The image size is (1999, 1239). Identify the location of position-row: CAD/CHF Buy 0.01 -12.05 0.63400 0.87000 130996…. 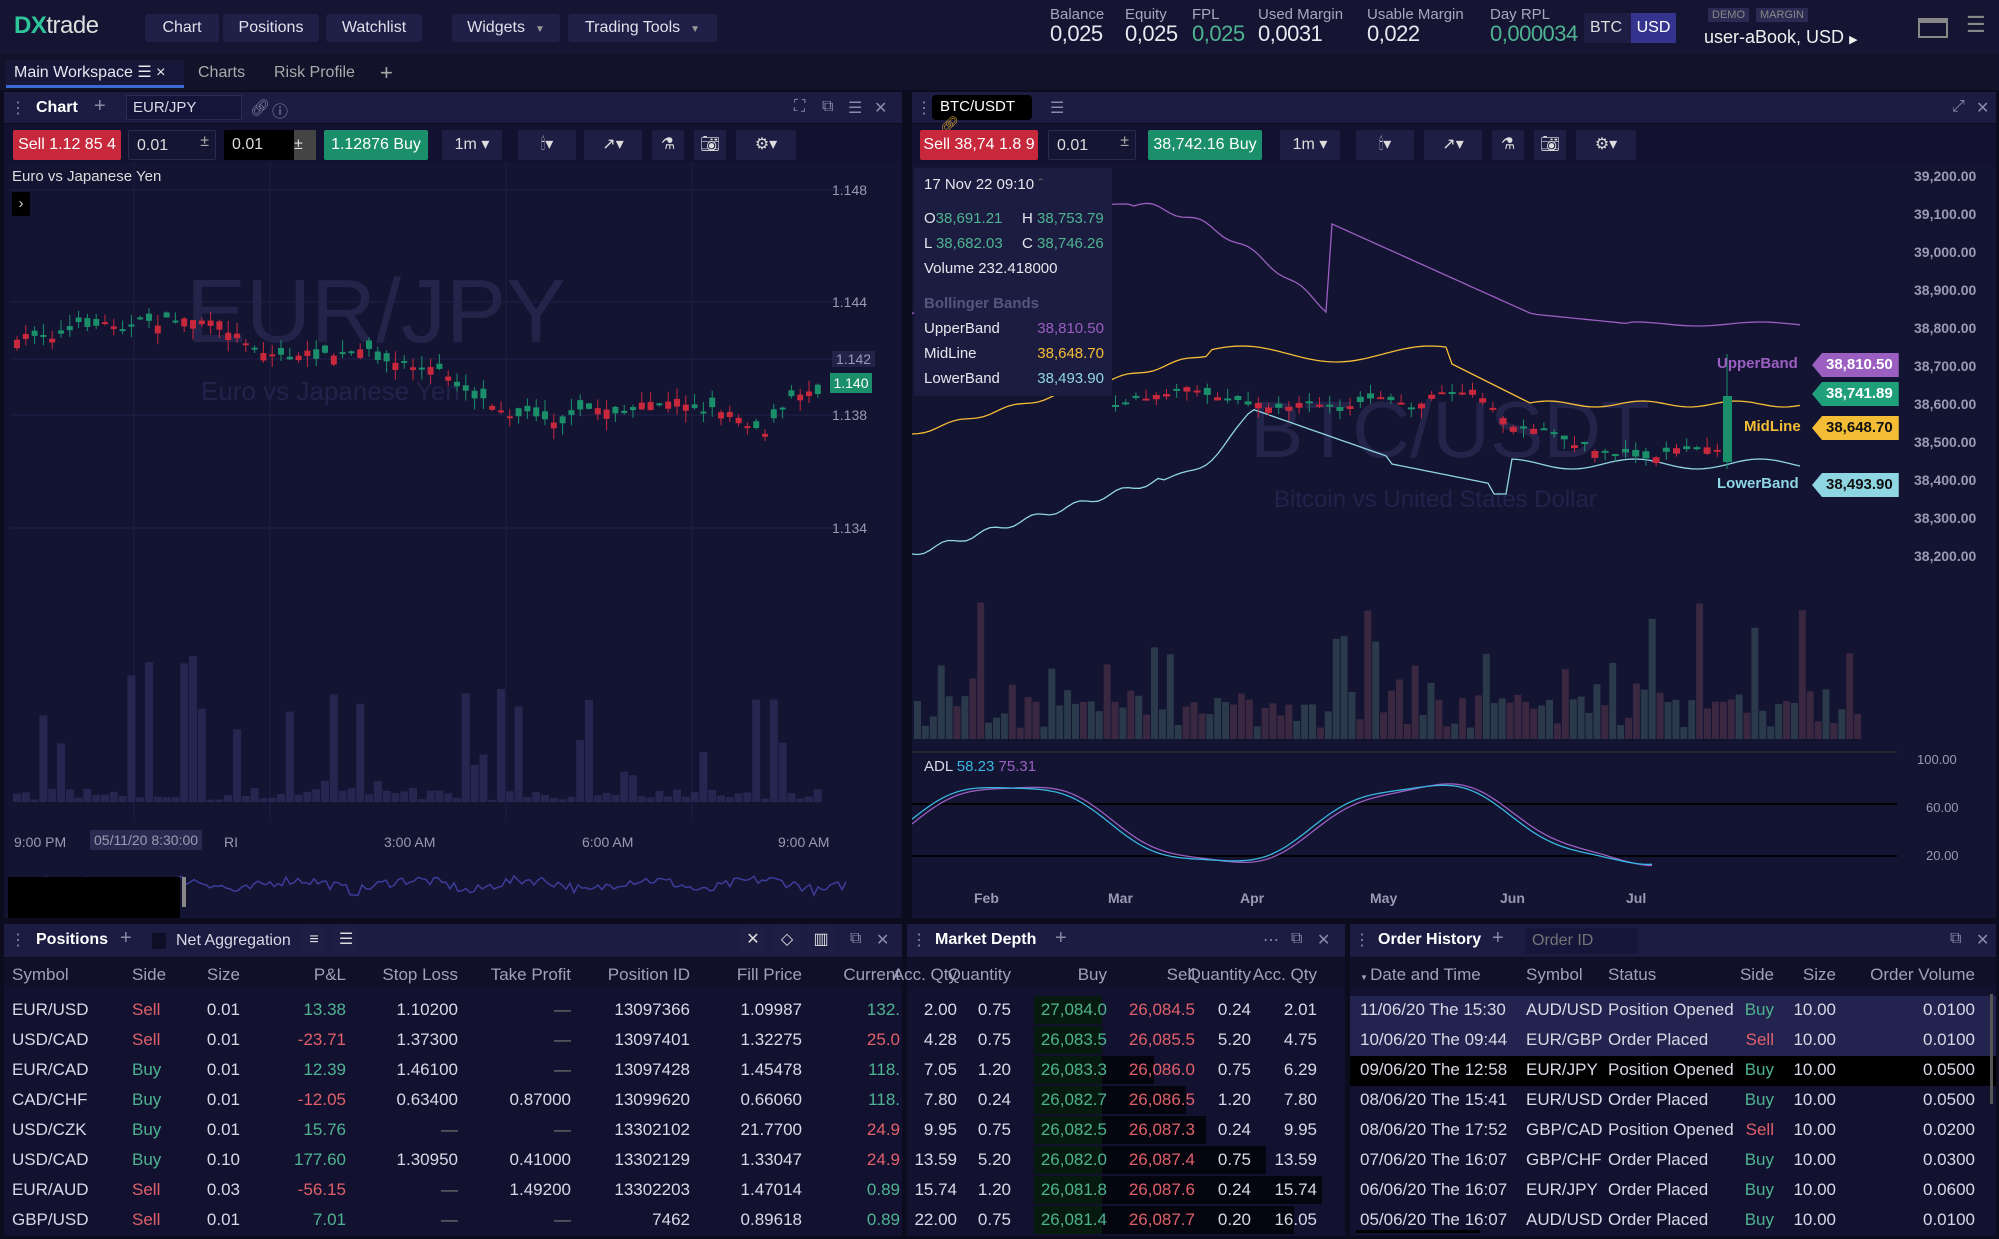
(453, 1101).